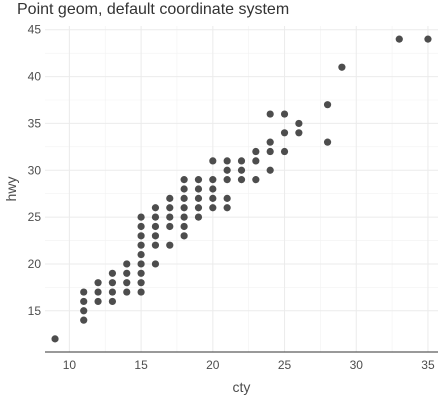 The width and height of the screenshot is (448, 400). Describe the element at coordinates (70, 365) in the screenshot. I see `x-tick-label: 10` at that location.